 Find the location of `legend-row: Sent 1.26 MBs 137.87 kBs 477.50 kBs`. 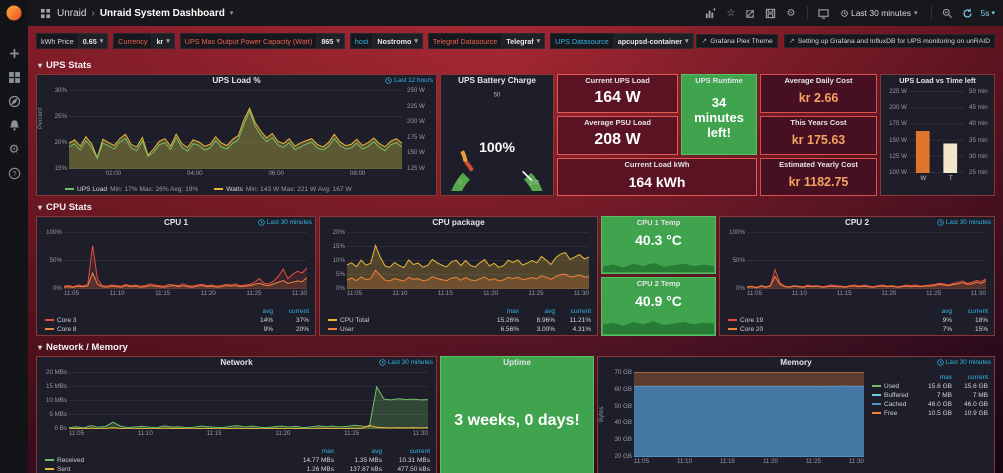

legend-row: Sent 1.26 MBs 137.87 kBs 477.50 kBs is located at coordinates (237, 469).